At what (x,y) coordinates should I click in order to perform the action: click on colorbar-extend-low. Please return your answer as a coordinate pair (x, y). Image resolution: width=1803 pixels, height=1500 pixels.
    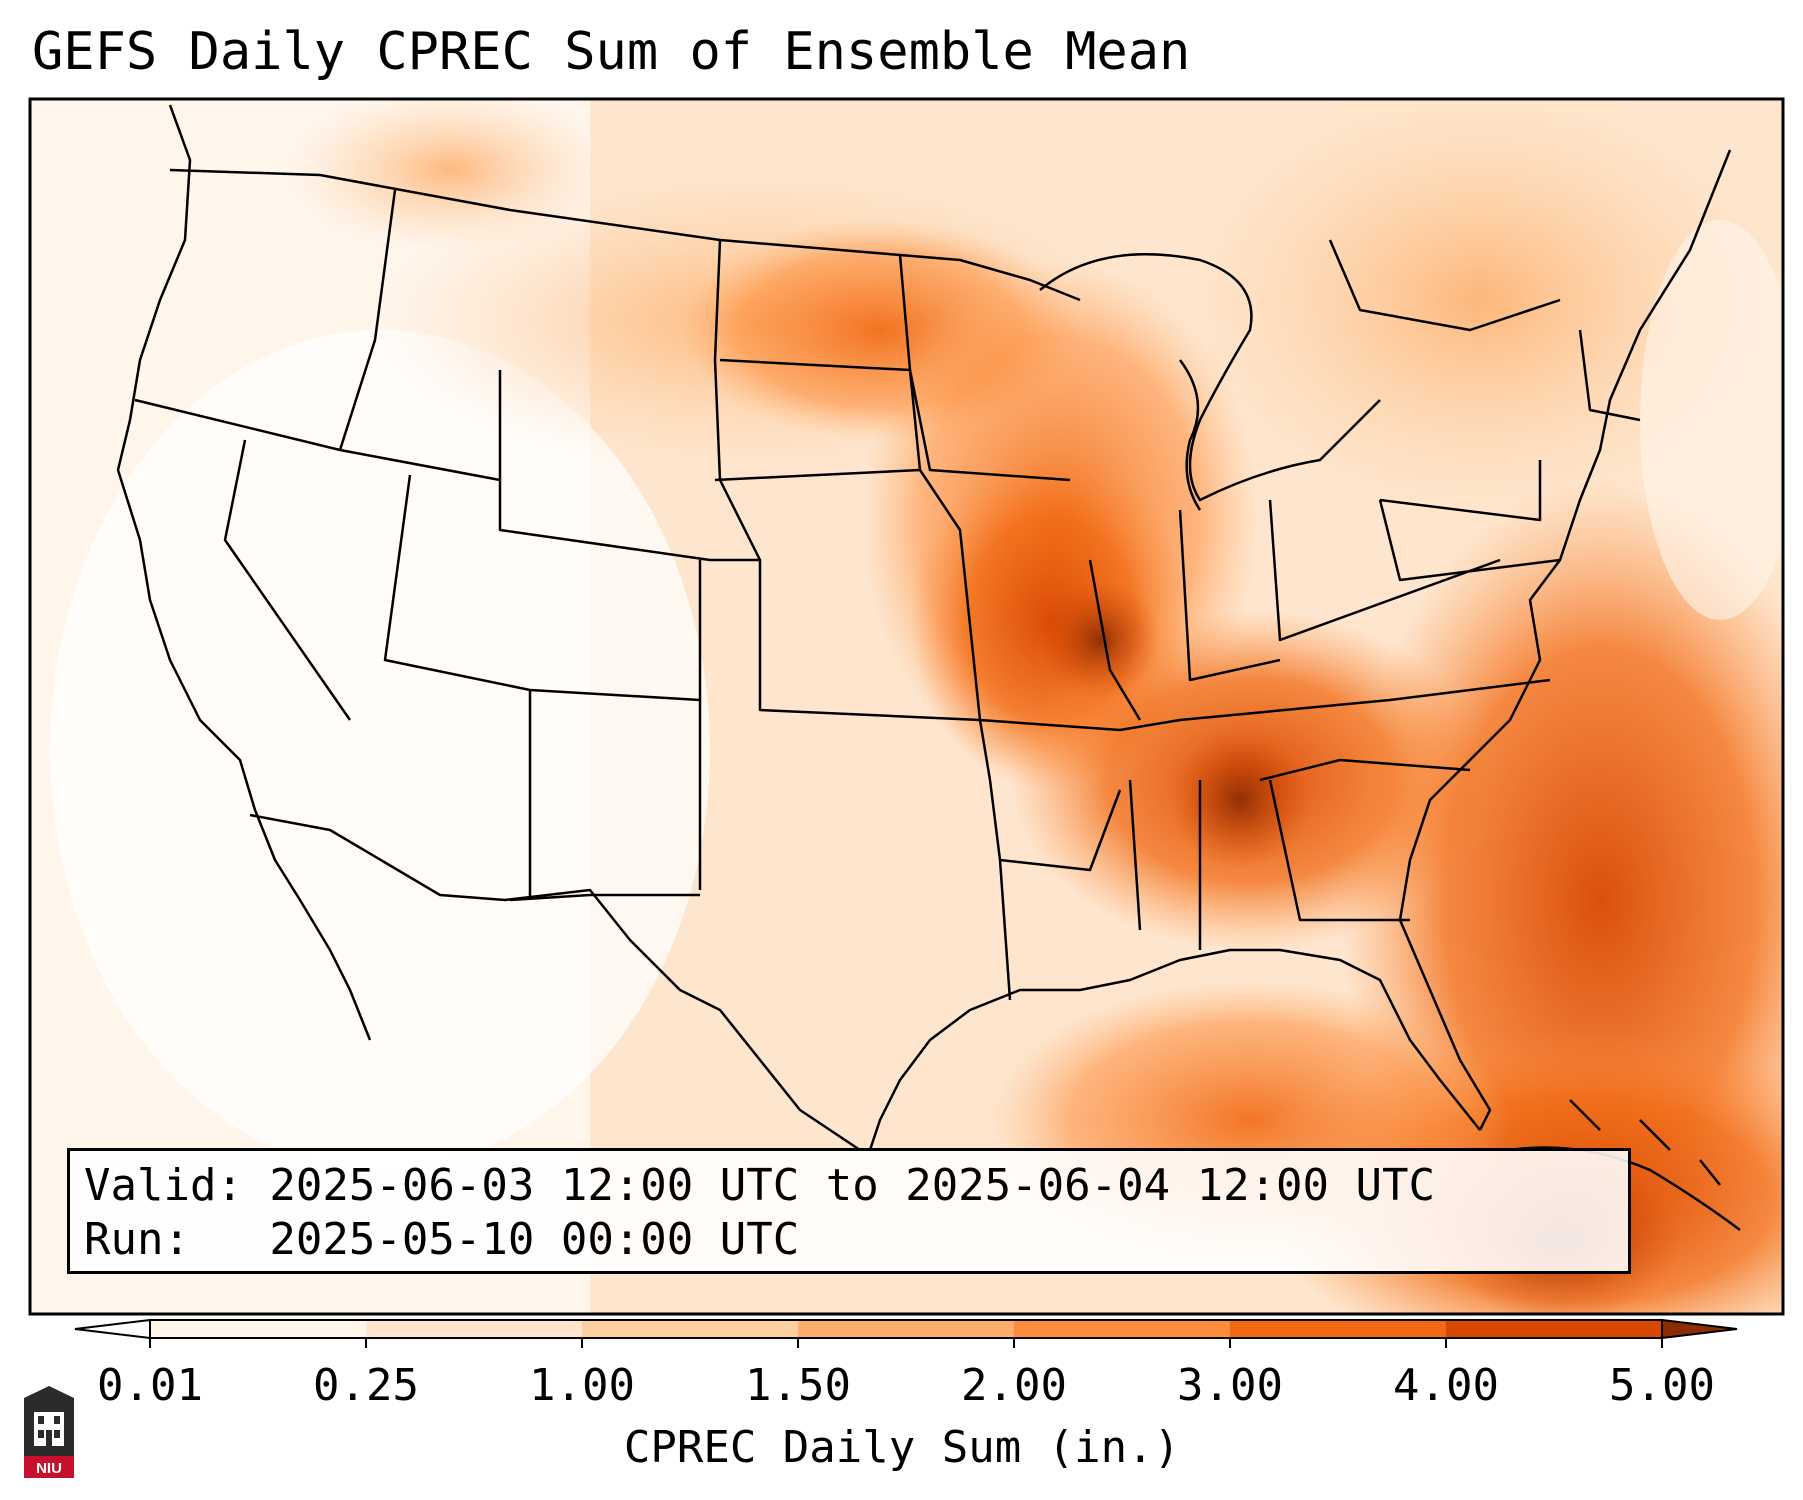
    Looking at the image, I should click on (112, 1329).